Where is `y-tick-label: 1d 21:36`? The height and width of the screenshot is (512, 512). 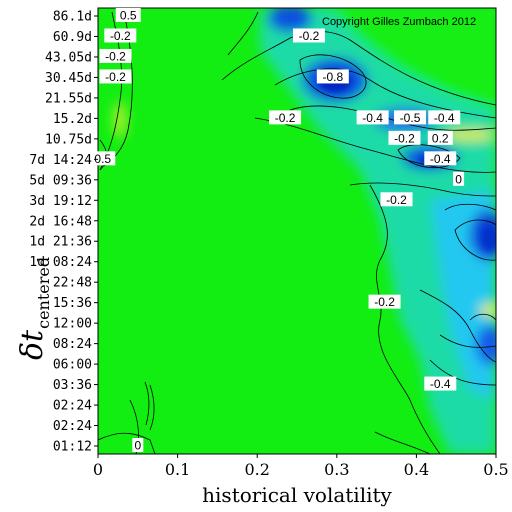 y-tick-label: 1d 21:36 is located at coordinates (60, 242).